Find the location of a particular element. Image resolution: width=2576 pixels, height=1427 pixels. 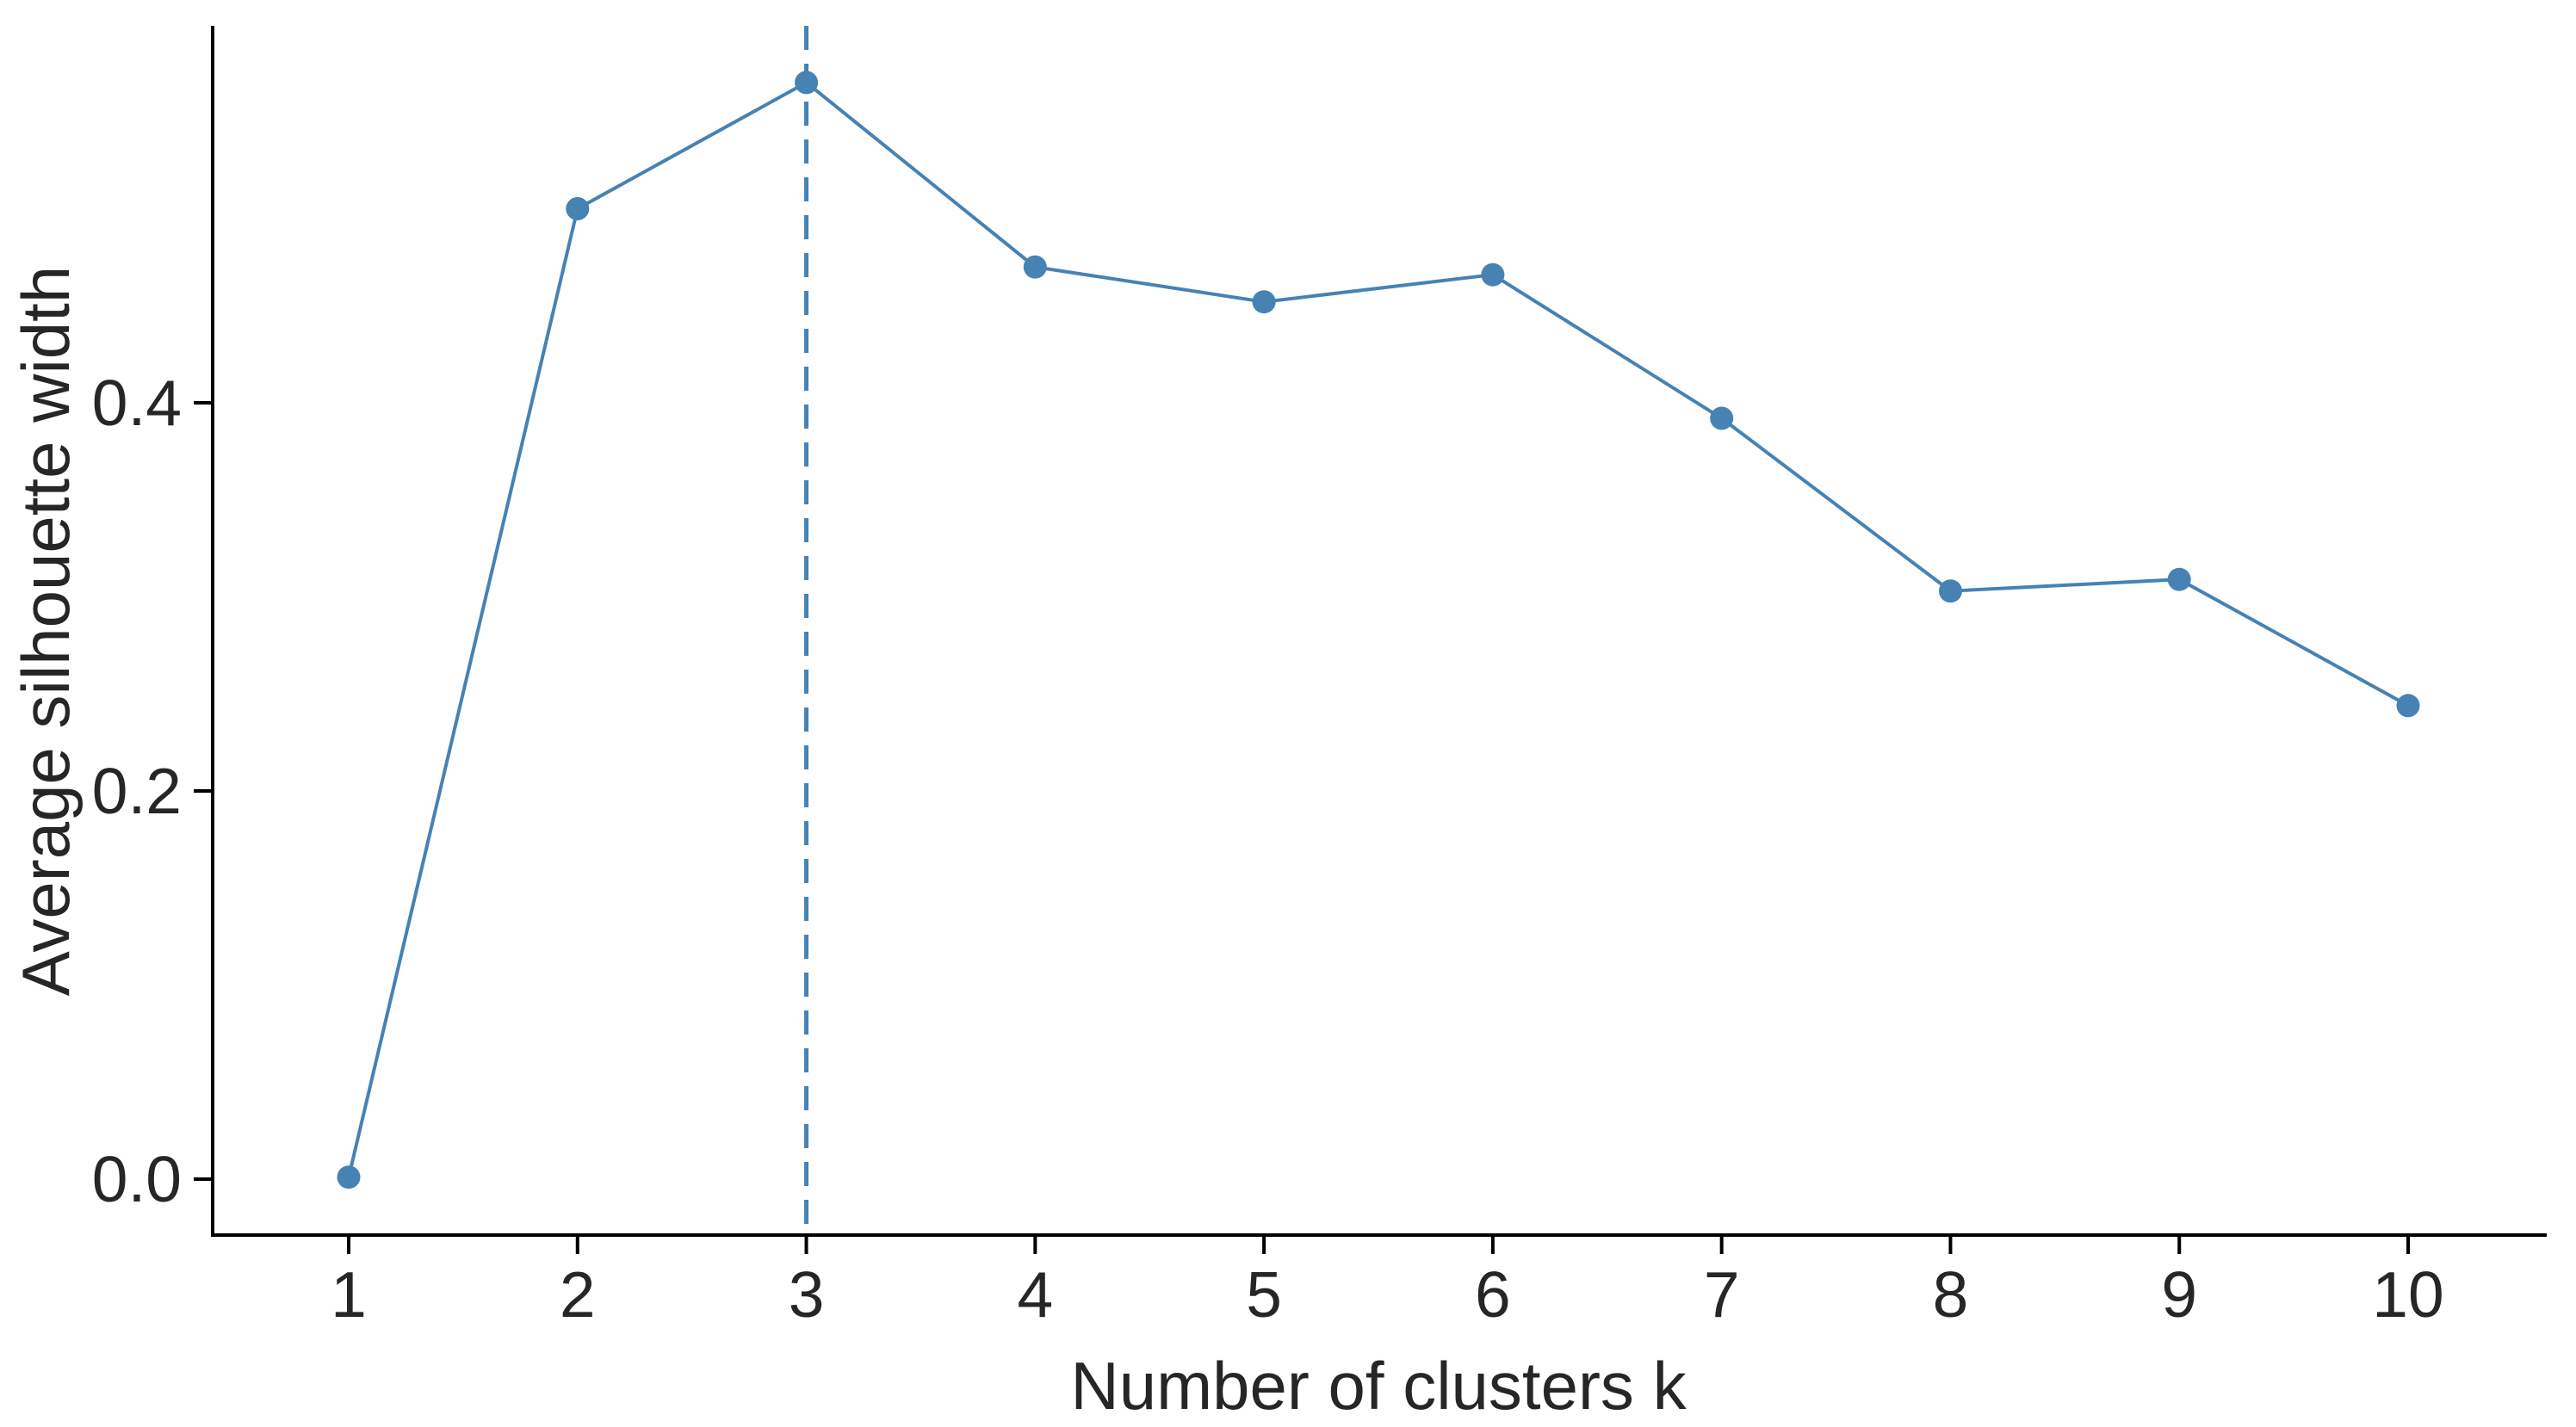

x-tick-label: 3 is located at coordinates (807, 1294).